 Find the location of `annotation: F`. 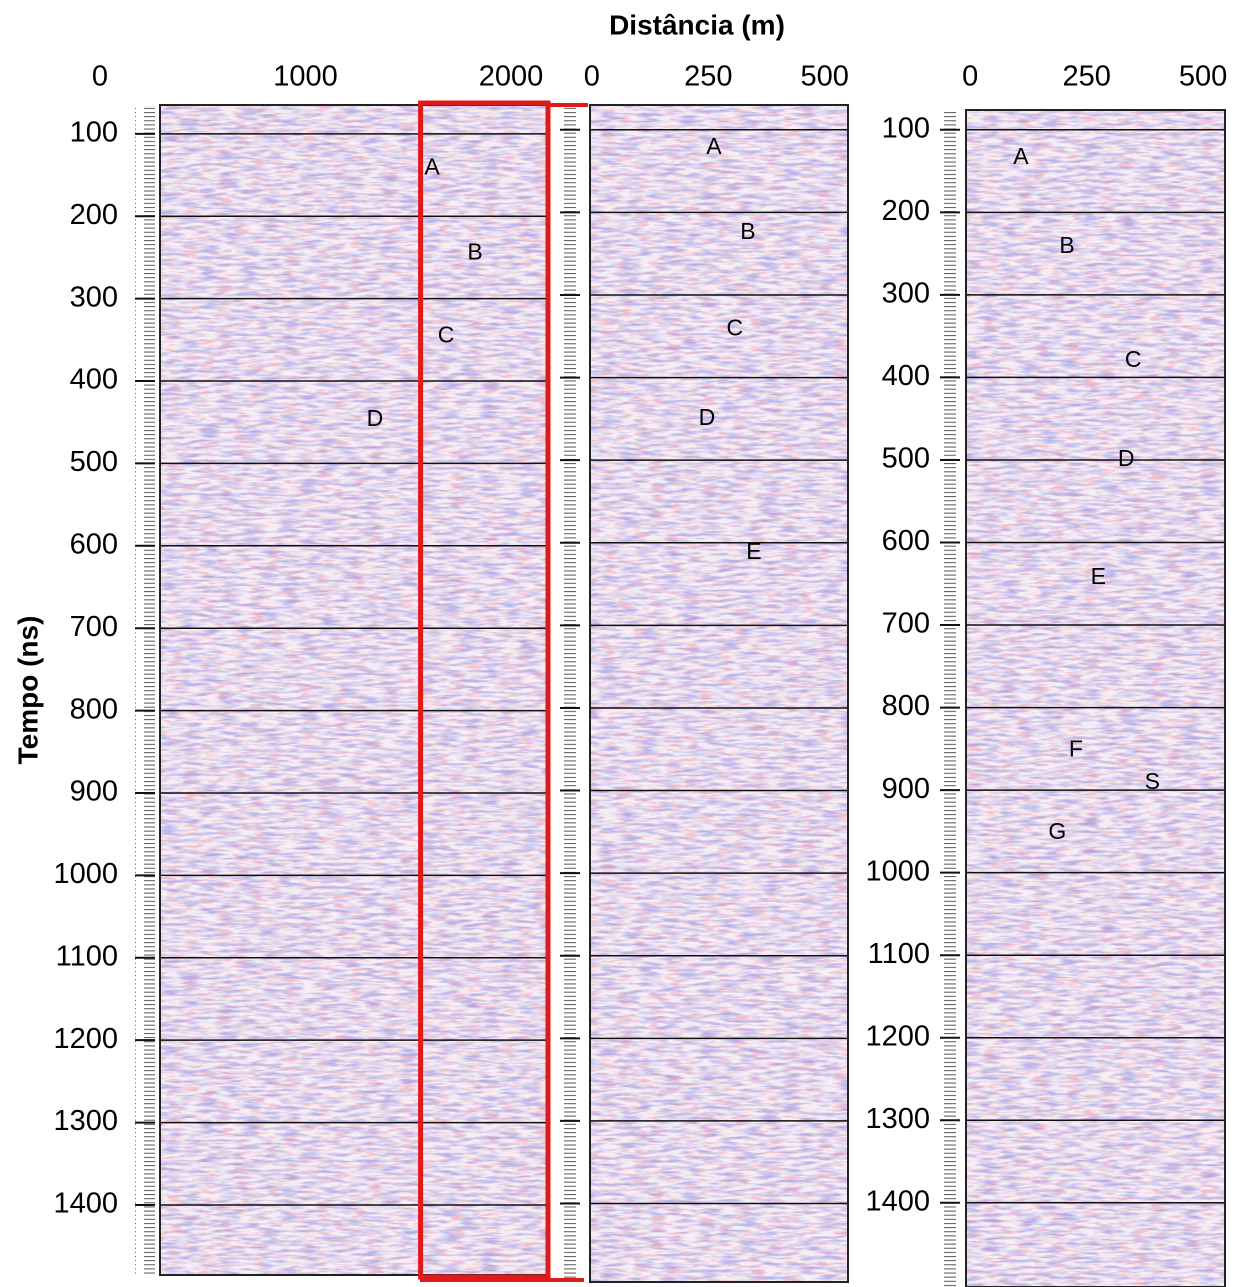

annotation: F is located at coordinates (1076, 749).